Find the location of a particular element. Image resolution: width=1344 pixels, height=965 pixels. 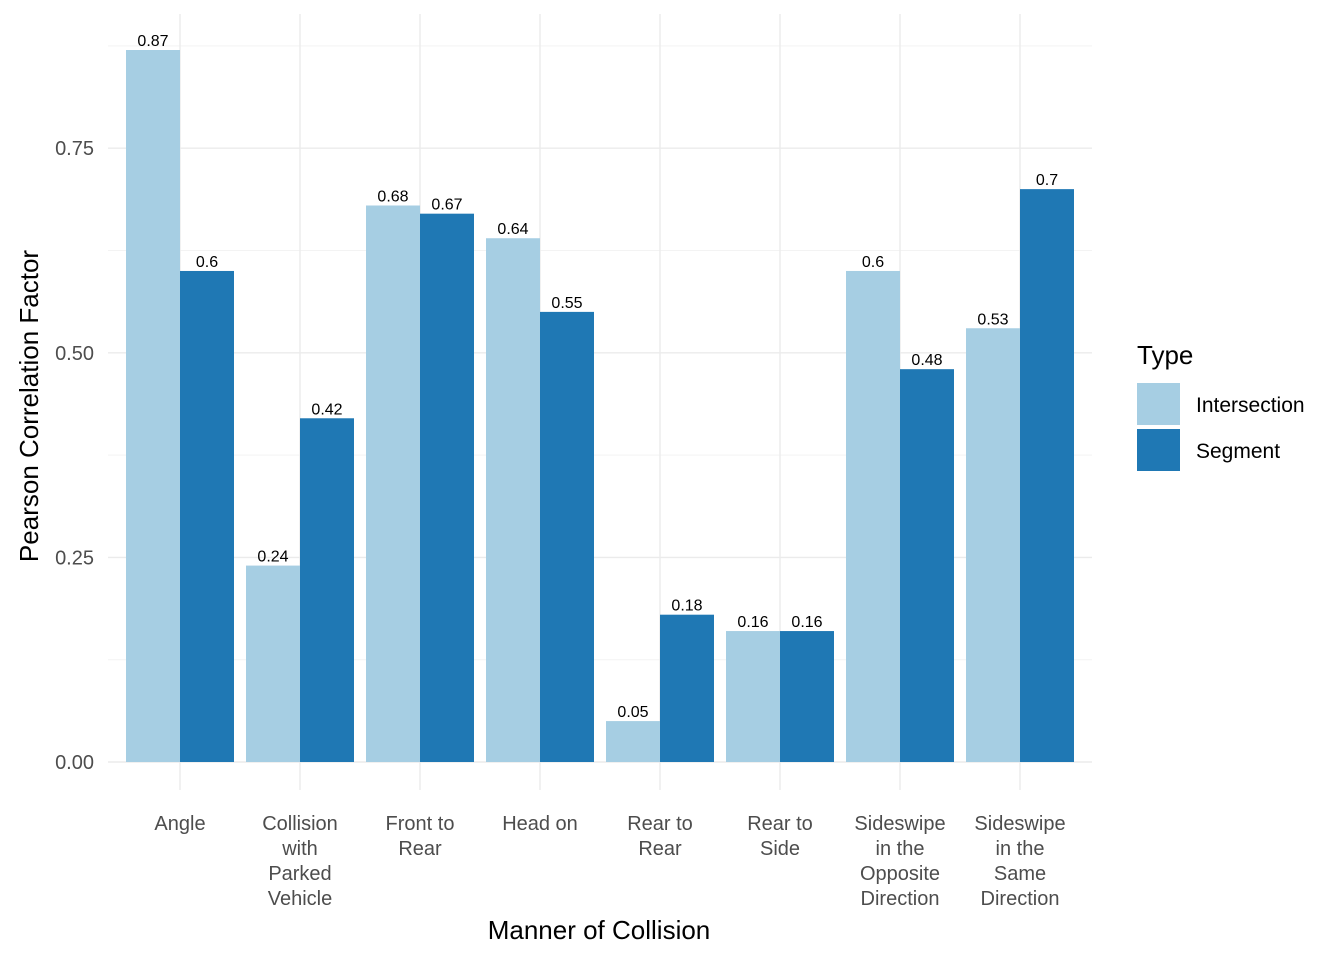

x-tick-label: Sideswipe in the Same Direction is located at coordinates (1019, 861).